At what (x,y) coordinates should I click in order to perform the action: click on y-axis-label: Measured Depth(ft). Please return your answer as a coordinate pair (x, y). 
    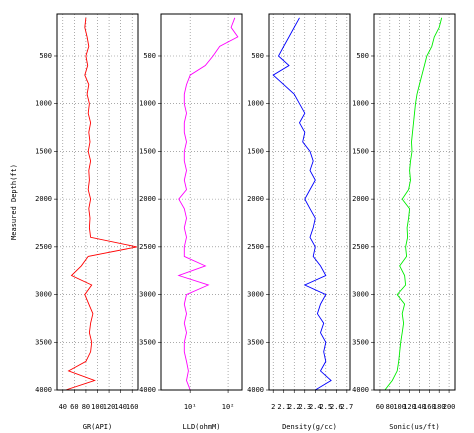
    Looking at the image, I should click on (14, 202).